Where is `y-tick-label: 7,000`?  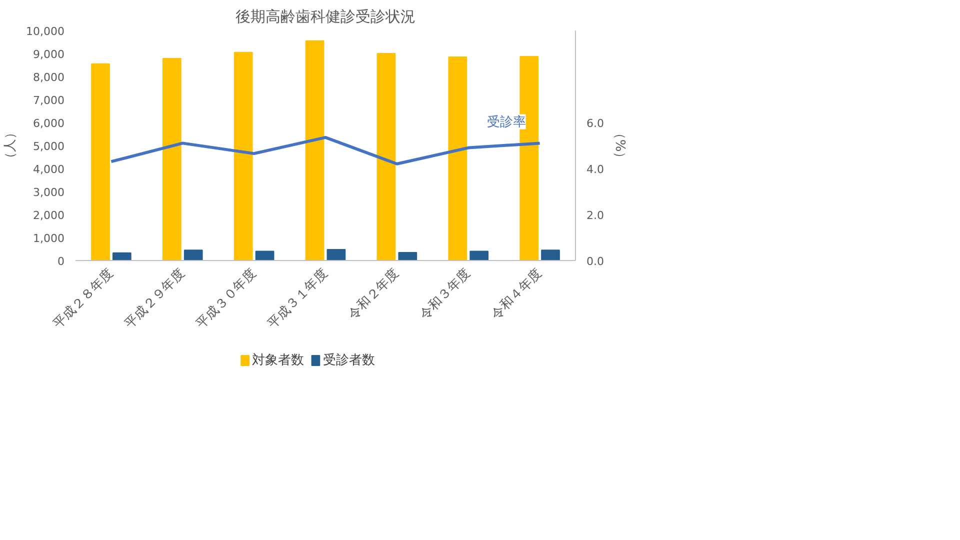 y-tick-label: 7,000 is located at coordinates (49, 100).